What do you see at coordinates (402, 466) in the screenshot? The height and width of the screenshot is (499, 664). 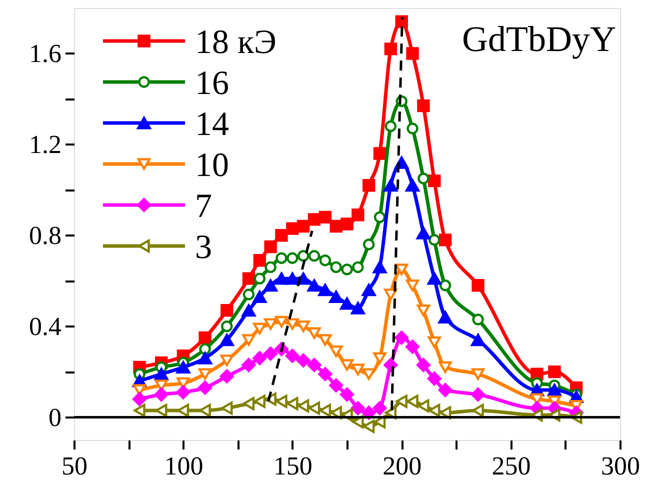 I see `x-tick-label: 200` at bounding box center [402, 466].